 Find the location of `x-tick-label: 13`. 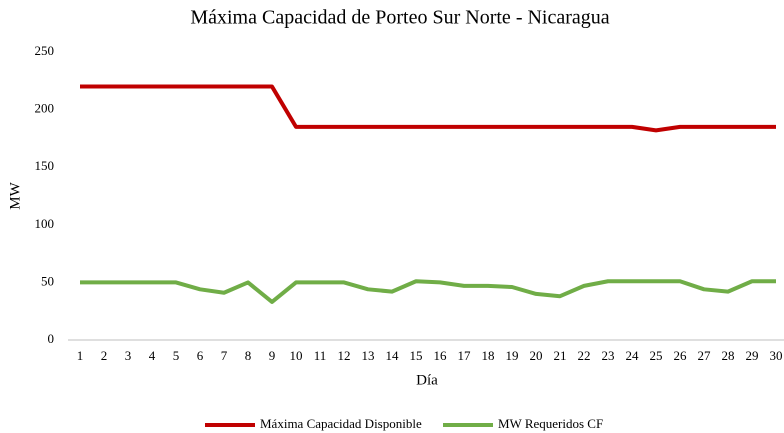

x-tick-label: 13 is located at coordinates (368, 355).